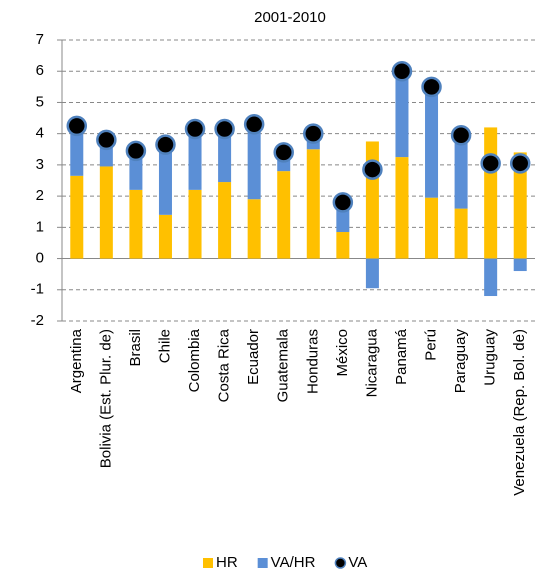  What do you see at coordinates (40, 133) in the screenshot?
I see `y-tick-label: 4` at bounding box center [40, 133].